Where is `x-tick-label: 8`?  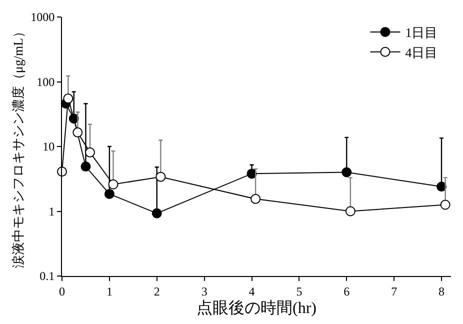
x-tick-label: 8 is located at coordinates (441, 291).